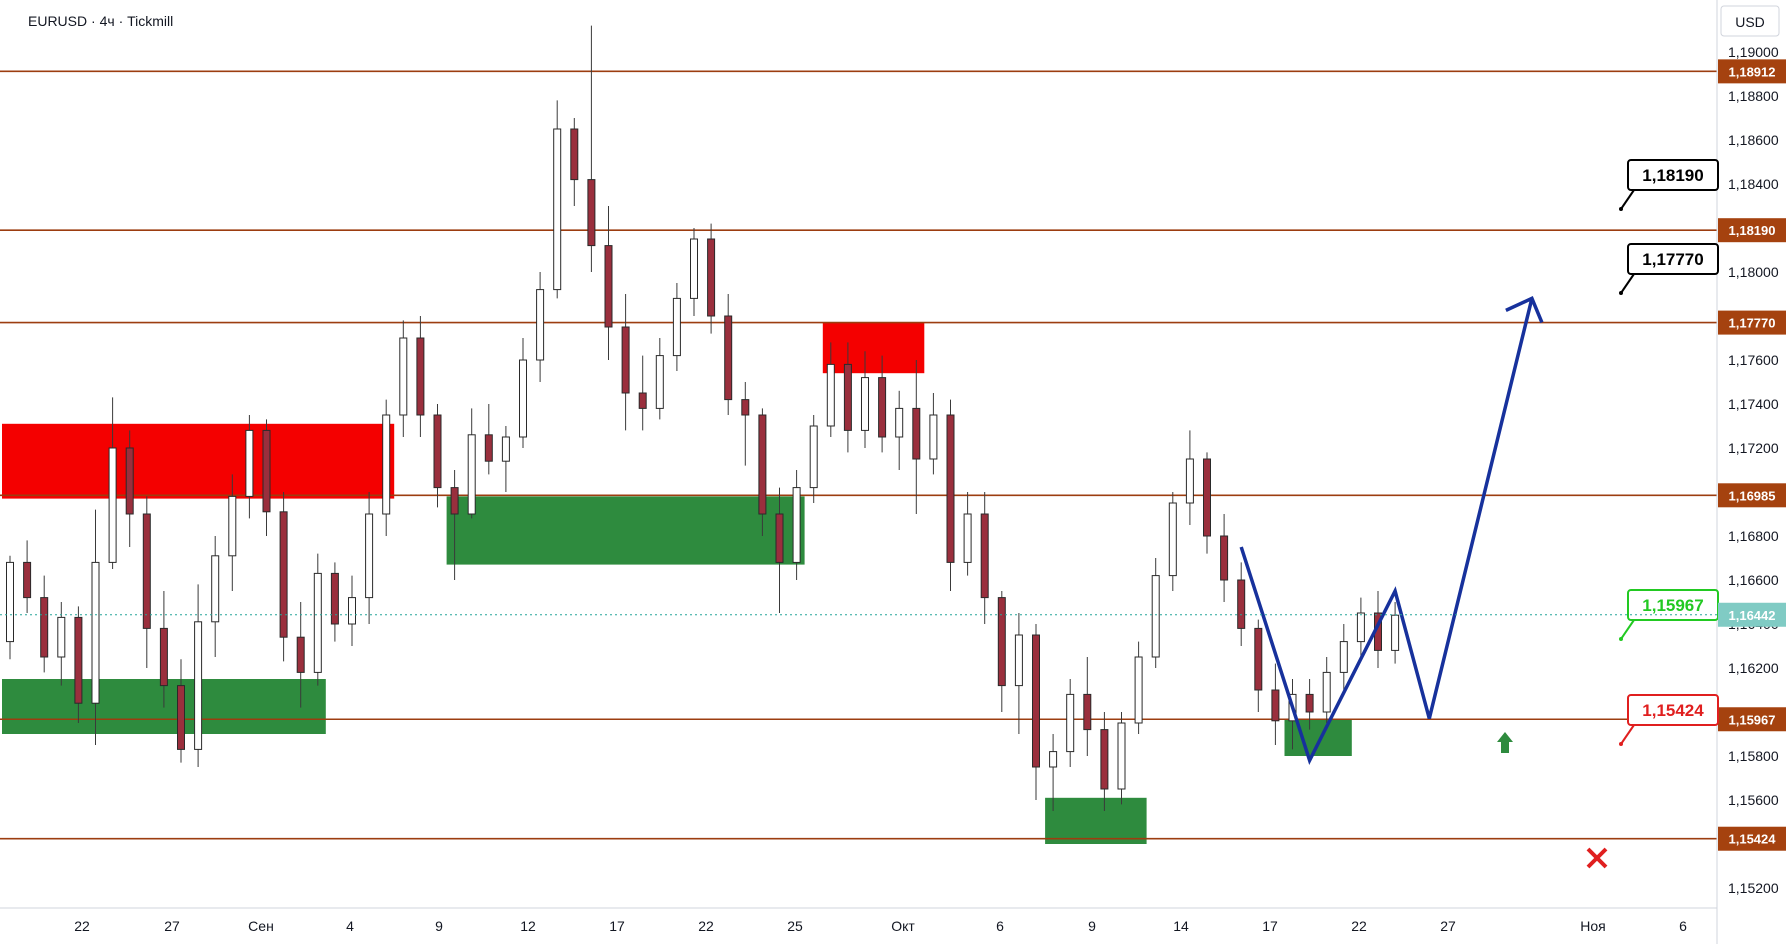 The height and width of the screenshot is (944, 1787). I want to click on level-price-label: 1,15424, so click(1753, 839).